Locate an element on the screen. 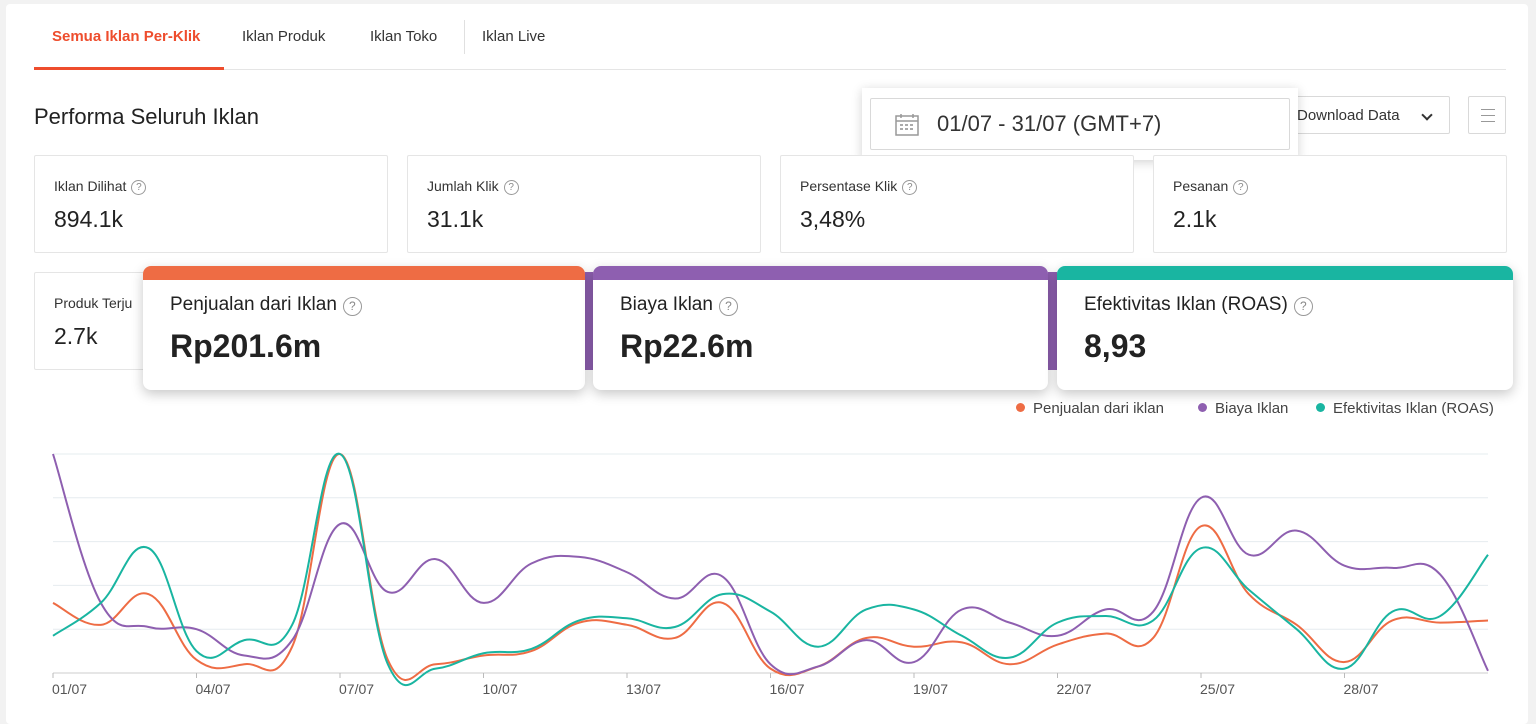  legend-item-biaya: Biaya Iklan is located at coordinates (1243, 408).